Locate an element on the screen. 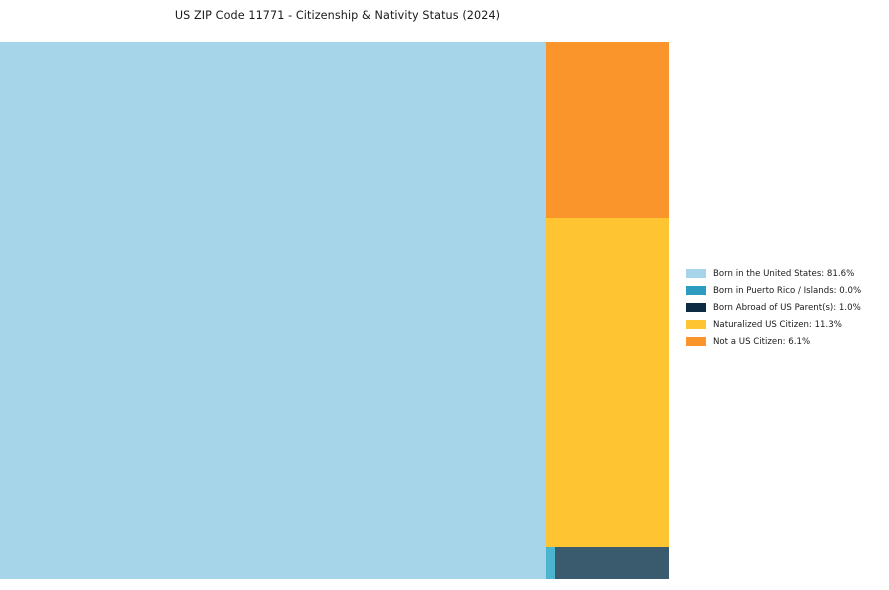 The width and height of the screenshot is (889, 590). legend-item: Born in the United States: 81.6% is located at coordinates (785, 273).